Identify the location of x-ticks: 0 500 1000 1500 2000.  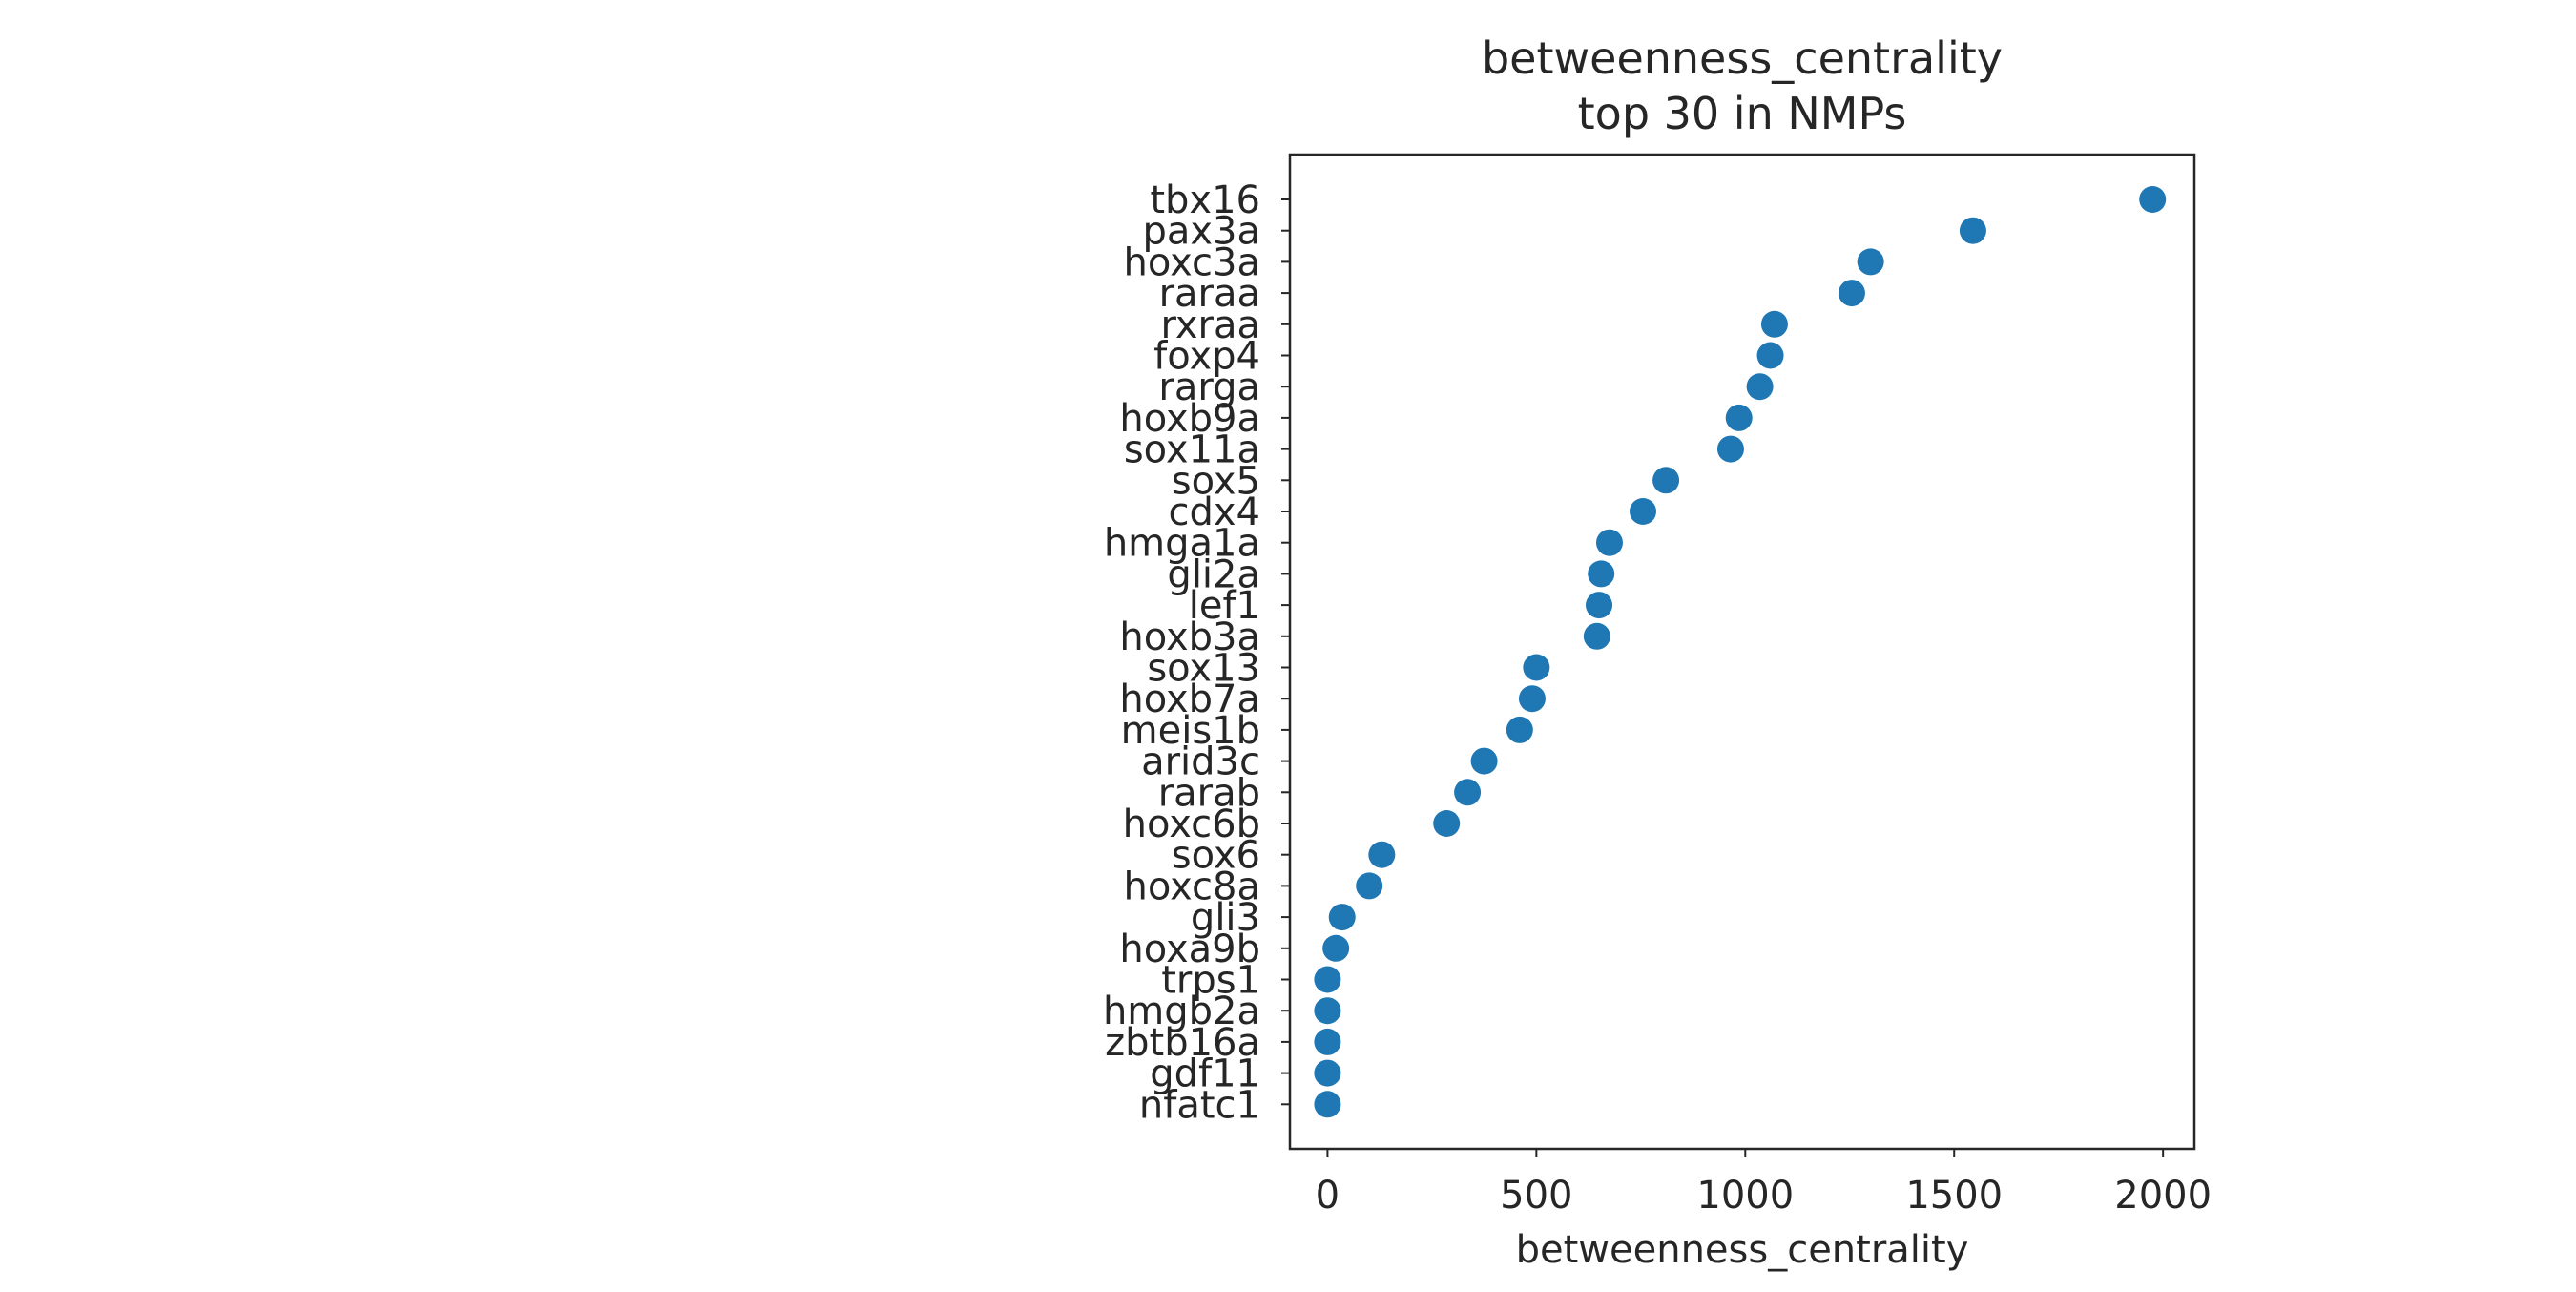
(1764, 1184).